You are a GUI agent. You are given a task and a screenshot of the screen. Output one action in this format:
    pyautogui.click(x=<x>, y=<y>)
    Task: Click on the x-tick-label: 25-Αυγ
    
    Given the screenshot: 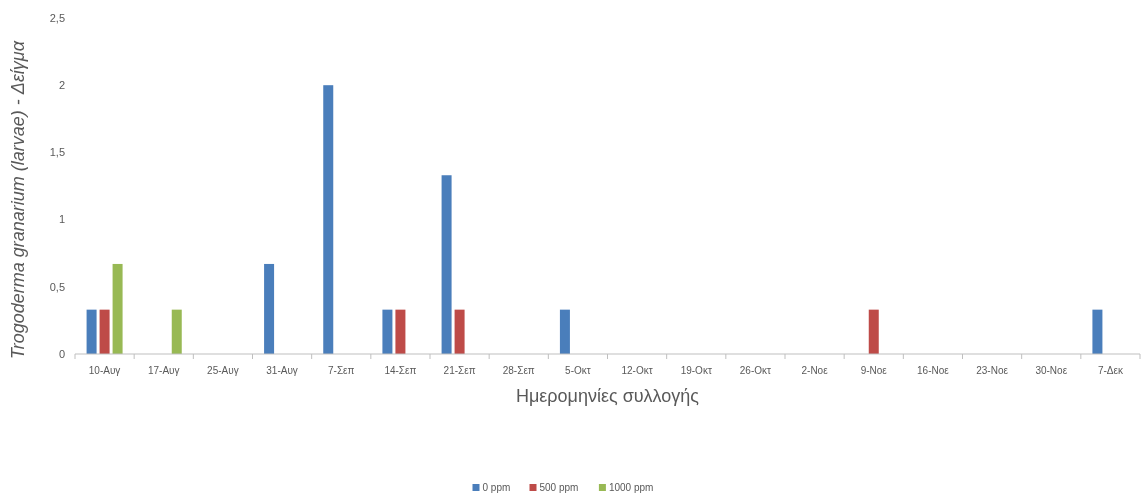 What is the action you would take?
    pyautogui.click(x=223, y=370)
    